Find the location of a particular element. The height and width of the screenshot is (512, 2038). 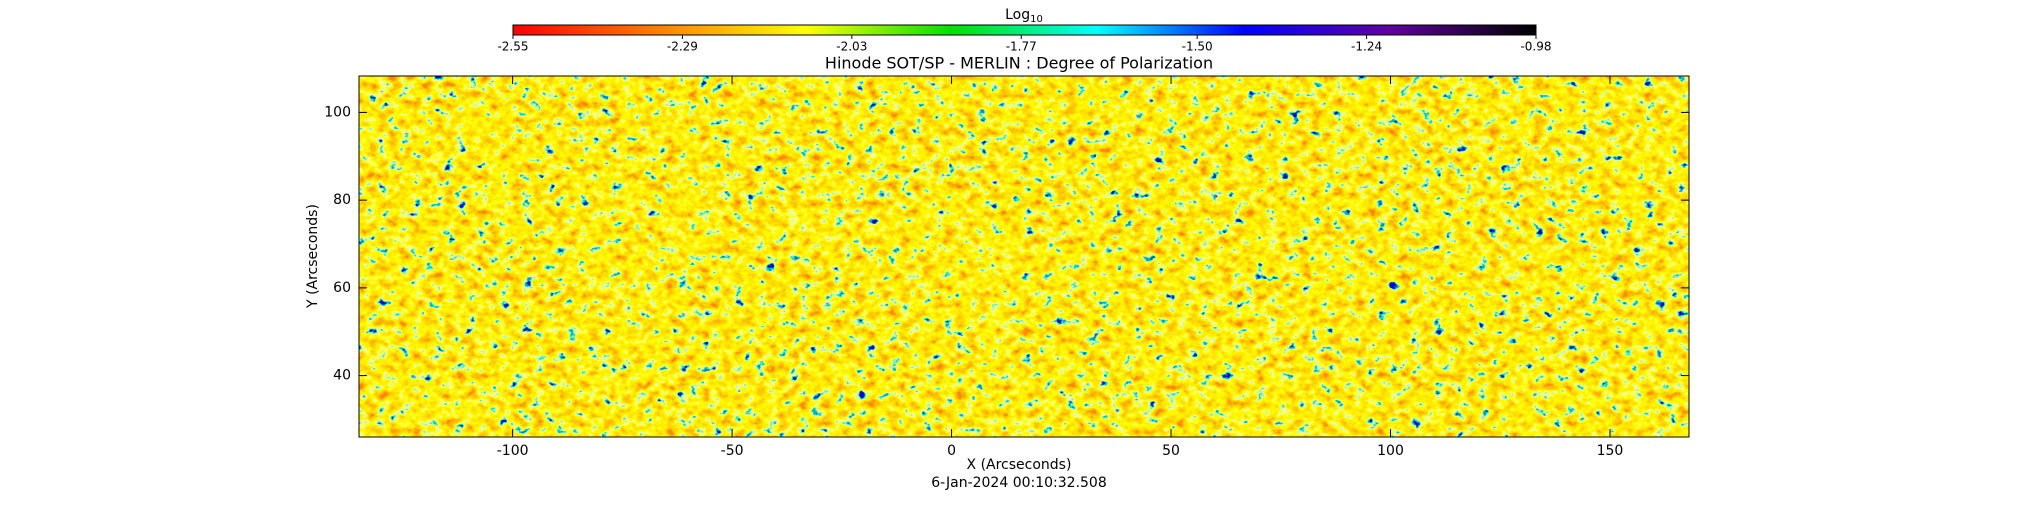

colorbar-tick-label: -0.98 is located at coordinates (1535, 47).